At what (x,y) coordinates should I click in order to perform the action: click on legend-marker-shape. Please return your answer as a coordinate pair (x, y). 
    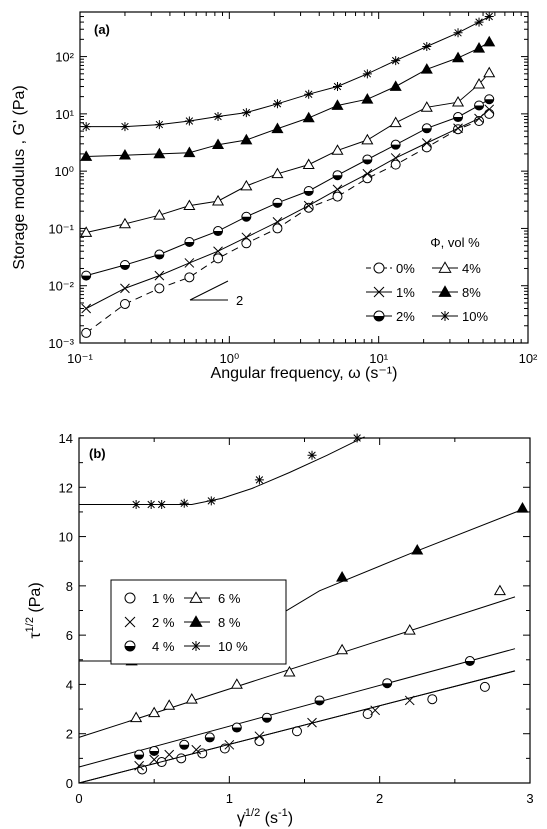
    Looking at the image, I should click on (445, 267).